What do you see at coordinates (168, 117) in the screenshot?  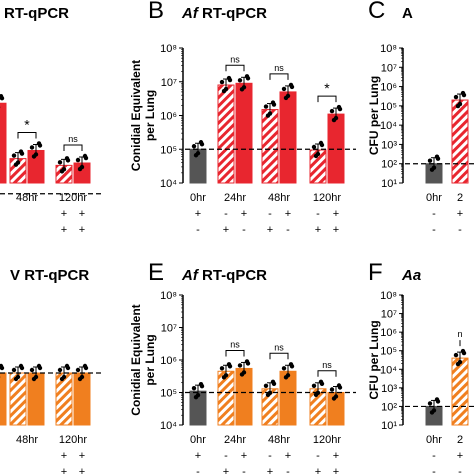 I see `y-tick-label: 10⁶` at bounding box center [168, 117].